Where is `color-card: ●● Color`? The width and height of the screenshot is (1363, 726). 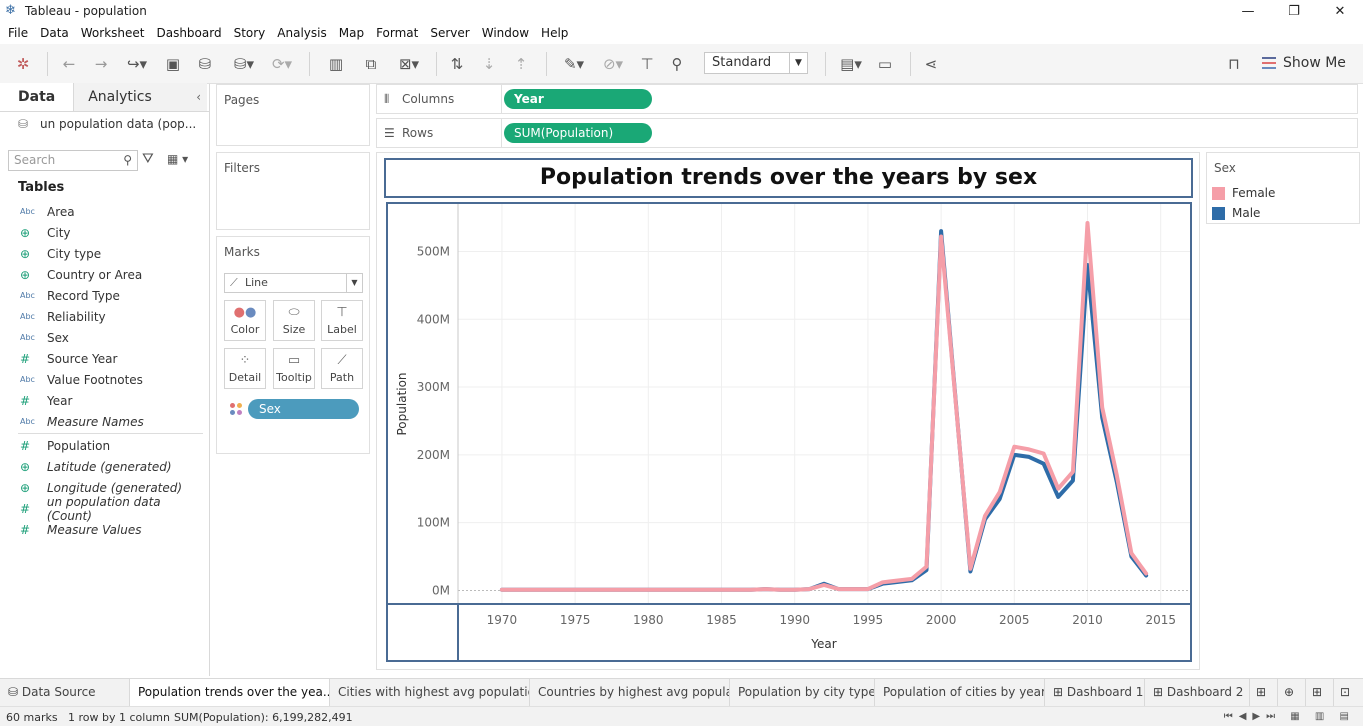
color-card: ●● Color is located at coordinates (245, 320).